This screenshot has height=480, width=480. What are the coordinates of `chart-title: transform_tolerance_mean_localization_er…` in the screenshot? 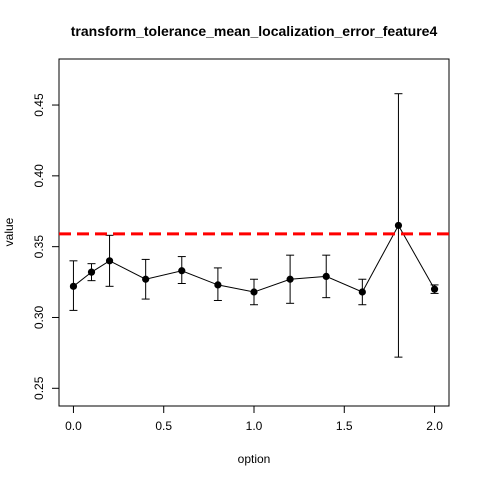 It's located at (254, 31).